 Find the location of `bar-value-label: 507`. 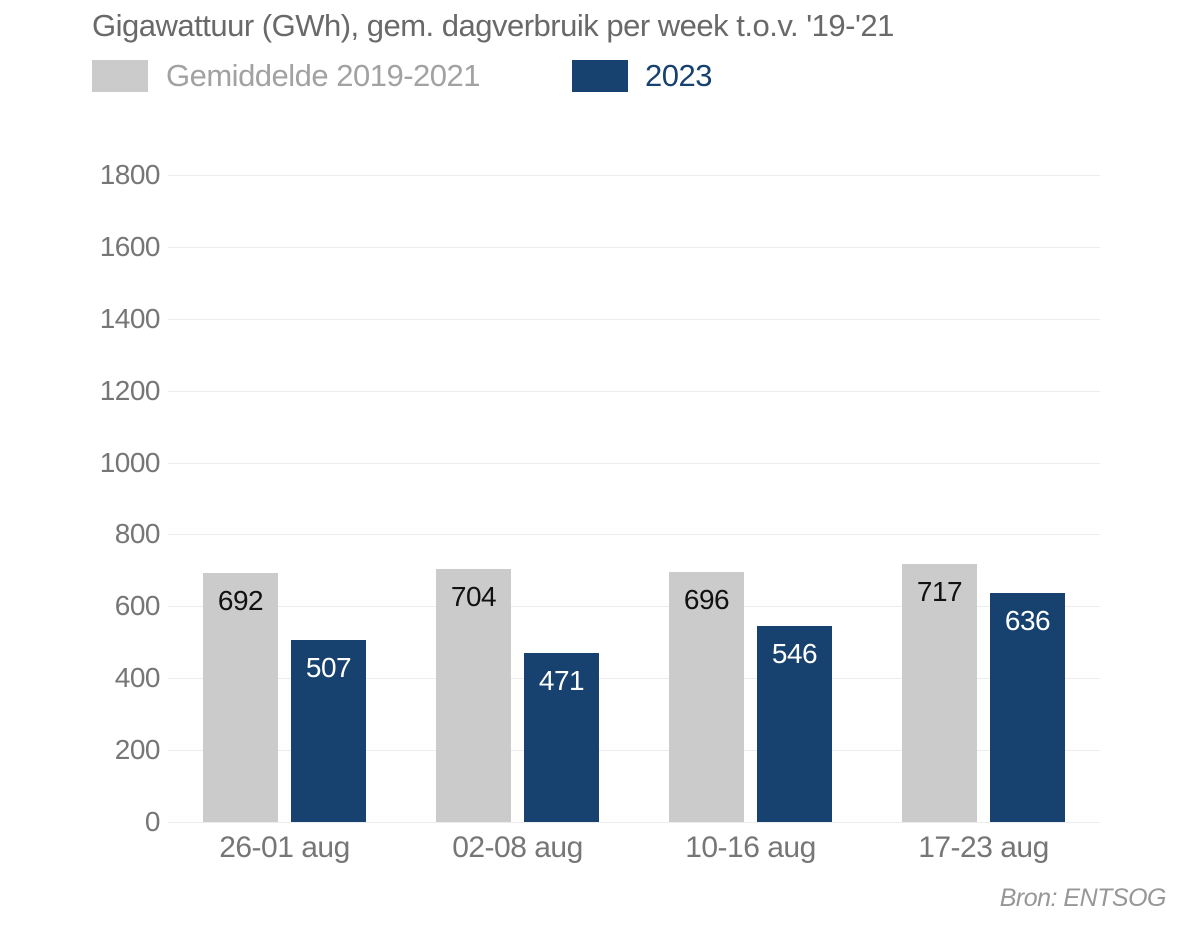

bar-value-label: 507 is located at coordinates (328, 667).